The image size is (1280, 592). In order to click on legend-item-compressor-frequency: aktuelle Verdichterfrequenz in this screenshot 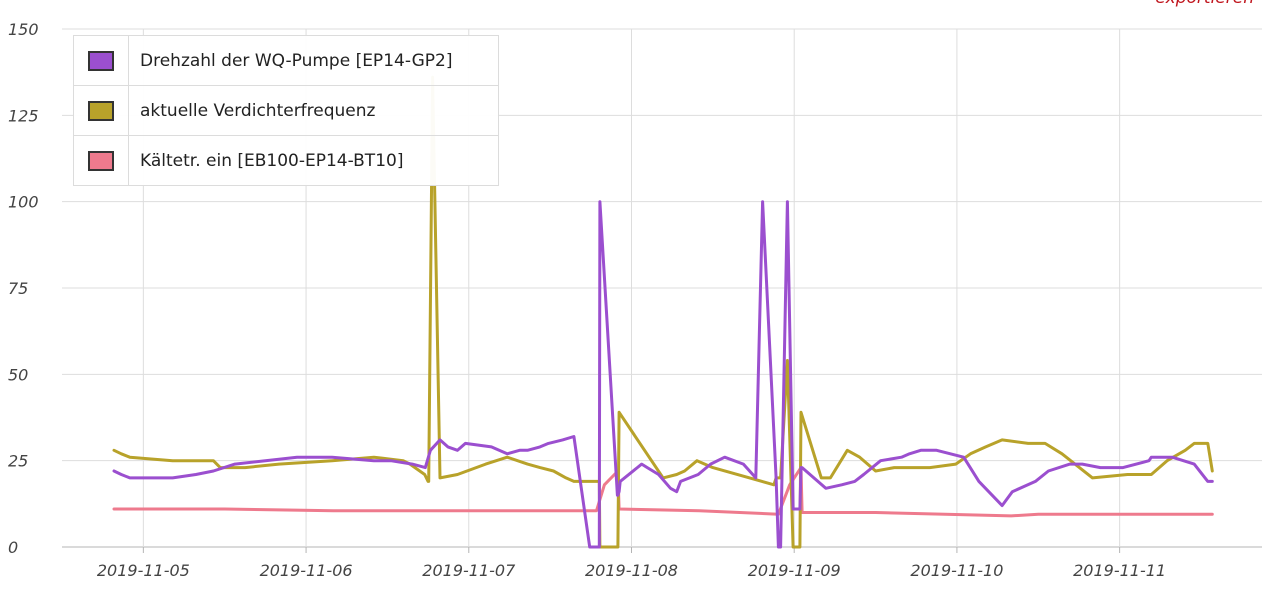, I will do `click(286, 111)`.